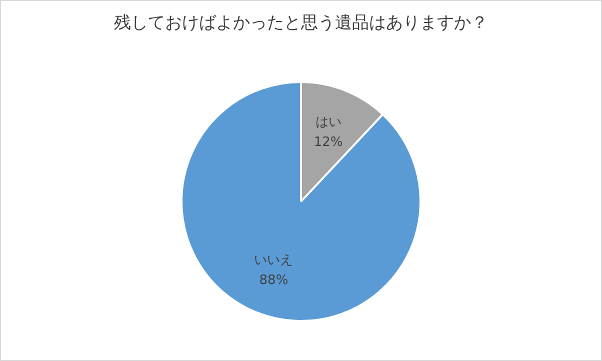 Image resolution: width=602 pixels, height=361 pixels. I want to click on data-label: 12%, so click(328, 142).